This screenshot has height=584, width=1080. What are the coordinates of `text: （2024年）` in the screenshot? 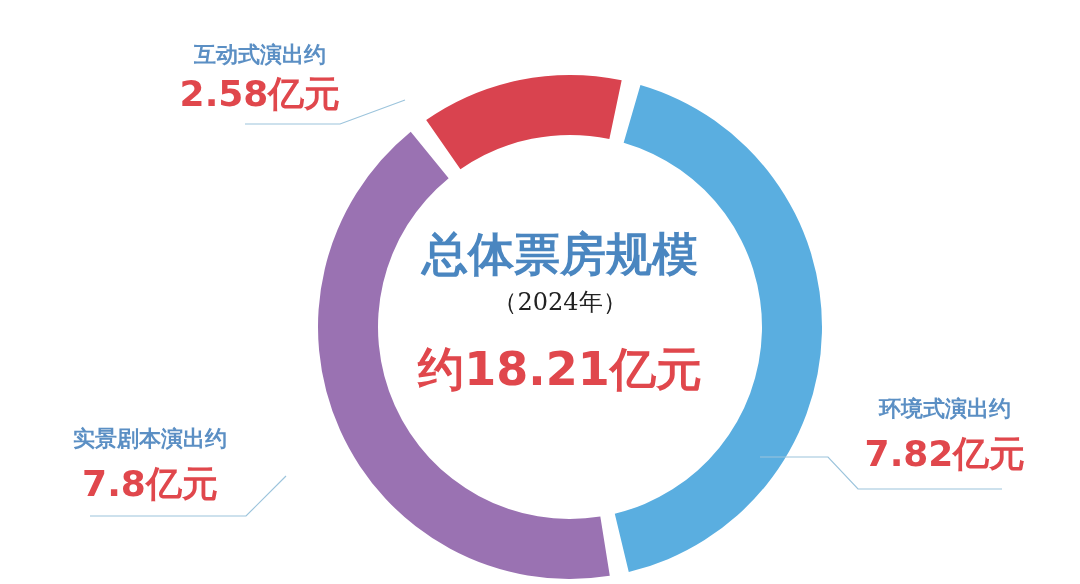 It's located at (560, 302).